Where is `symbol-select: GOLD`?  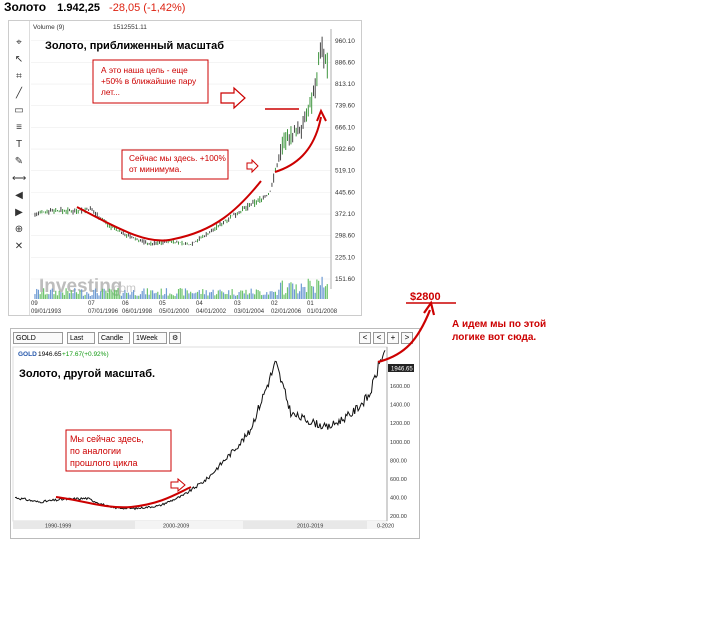 symbol-select: GOLD is located at coordinates (38, 338).